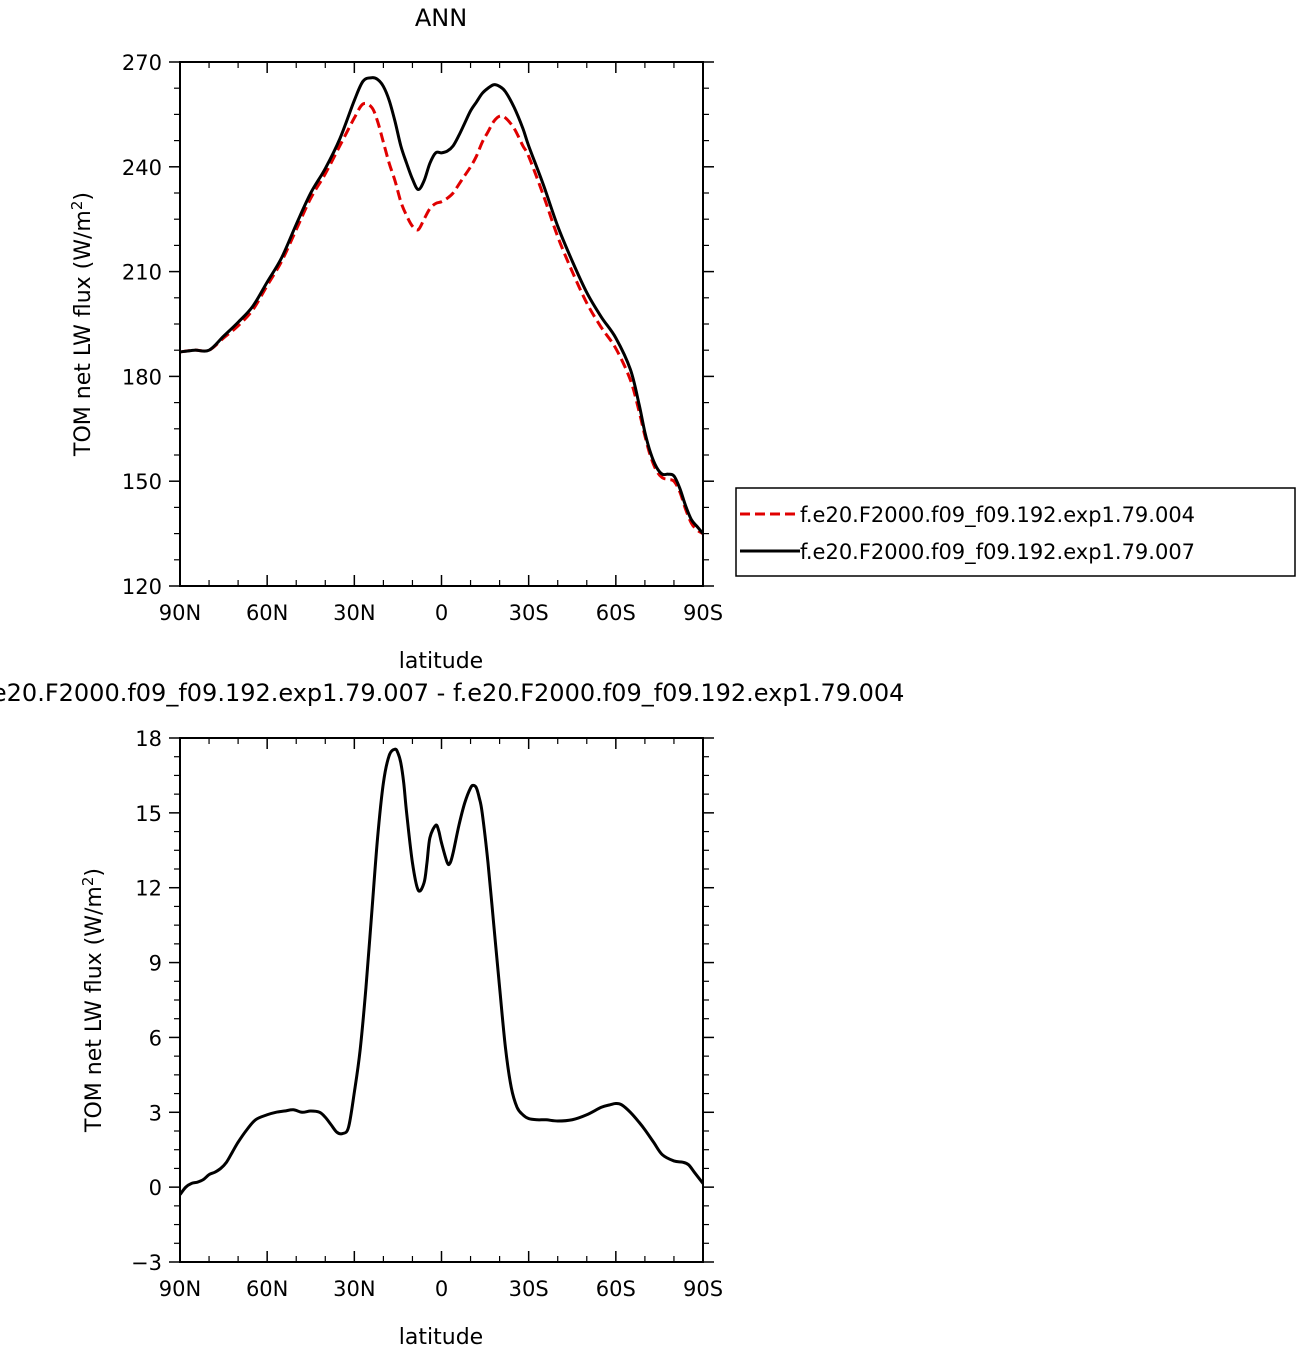 This screenshot has height=1352, width=1301. What do you see at coordinates (94, 872) in the screenshot?
I see `bottom-y-axis-title-end: )` at bounding box center [94, 872].